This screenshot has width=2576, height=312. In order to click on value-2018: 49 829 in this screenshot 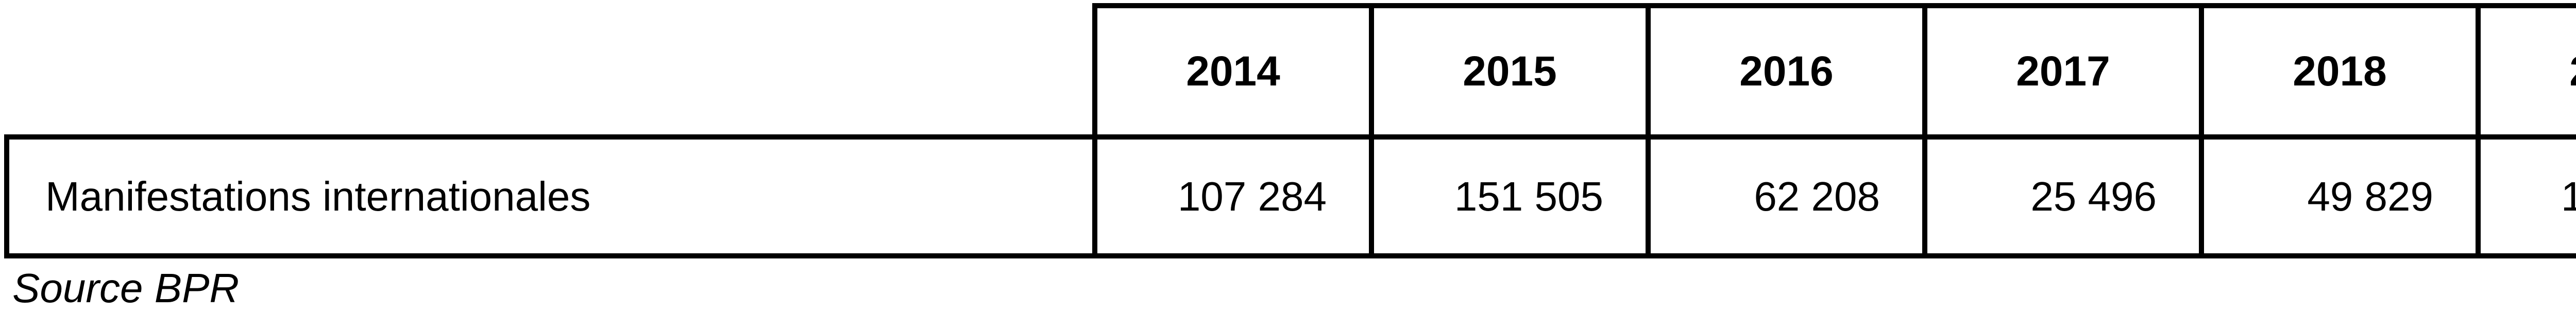, I will do `click(2340, 196)`.